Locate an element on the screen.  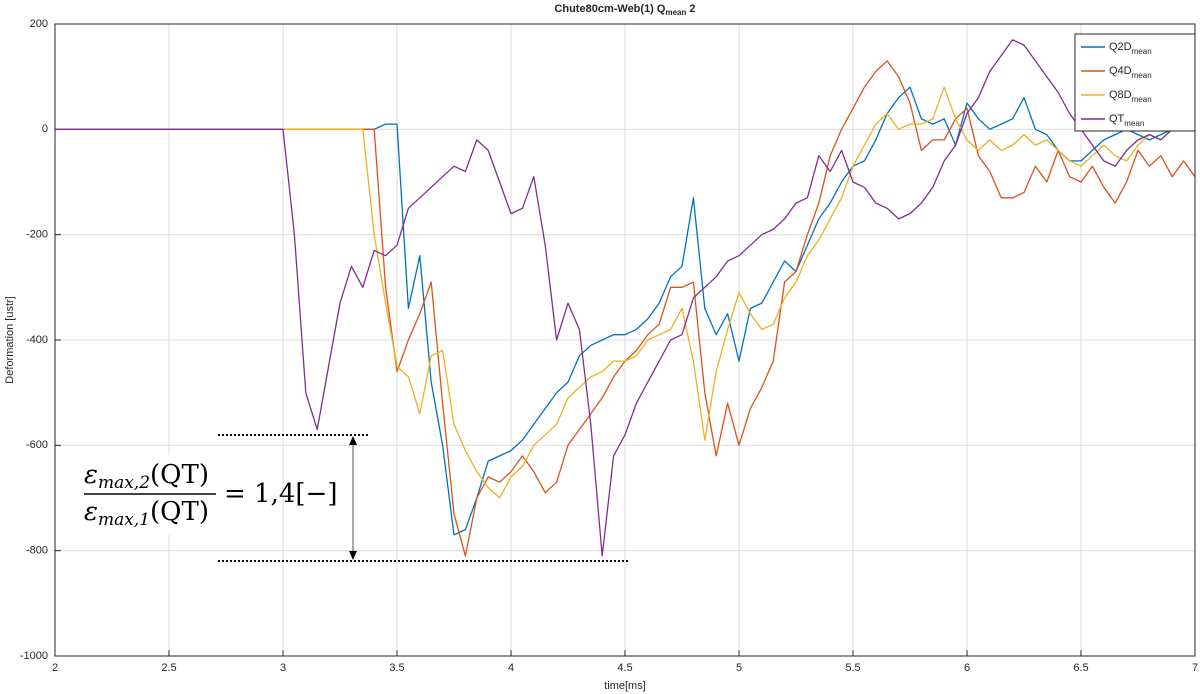
legend-box is located at coordinates (1135, 82).